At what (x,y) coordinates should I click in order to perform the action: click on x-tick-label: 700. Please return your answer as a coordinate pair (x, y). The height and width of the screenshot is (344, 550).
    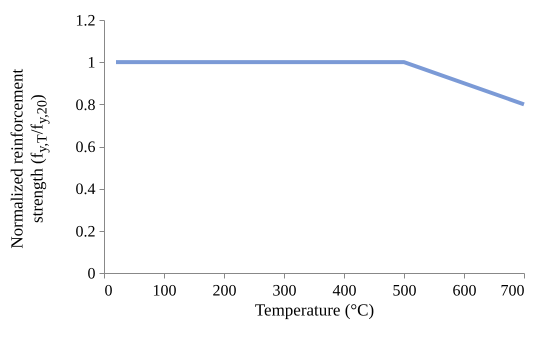
    Looking at the image, I should click on (512, 291).